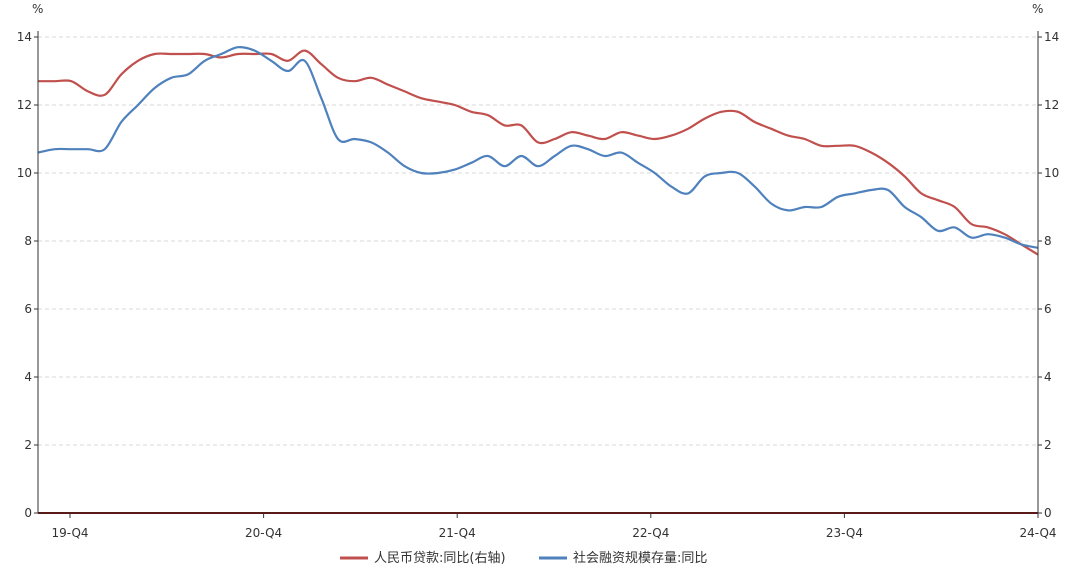 This screenshot has height=566, width=1080. Describe the element at coordinates (28, 241) in the screenshot. I see `left-tick-label: 8` at that location.